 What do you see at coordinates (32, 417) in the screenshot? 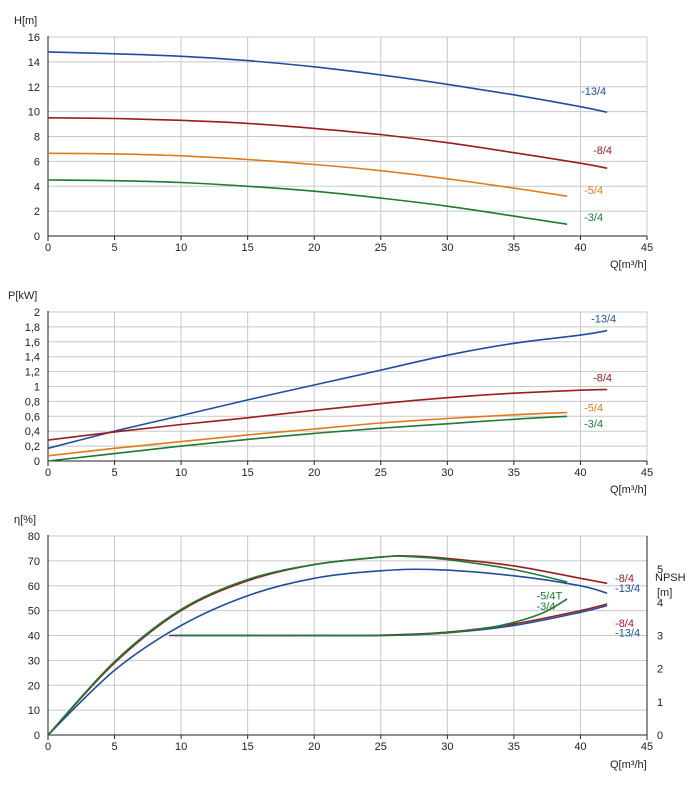
I see `y-tick-label: 0,6` at bounding box center [32, 417].